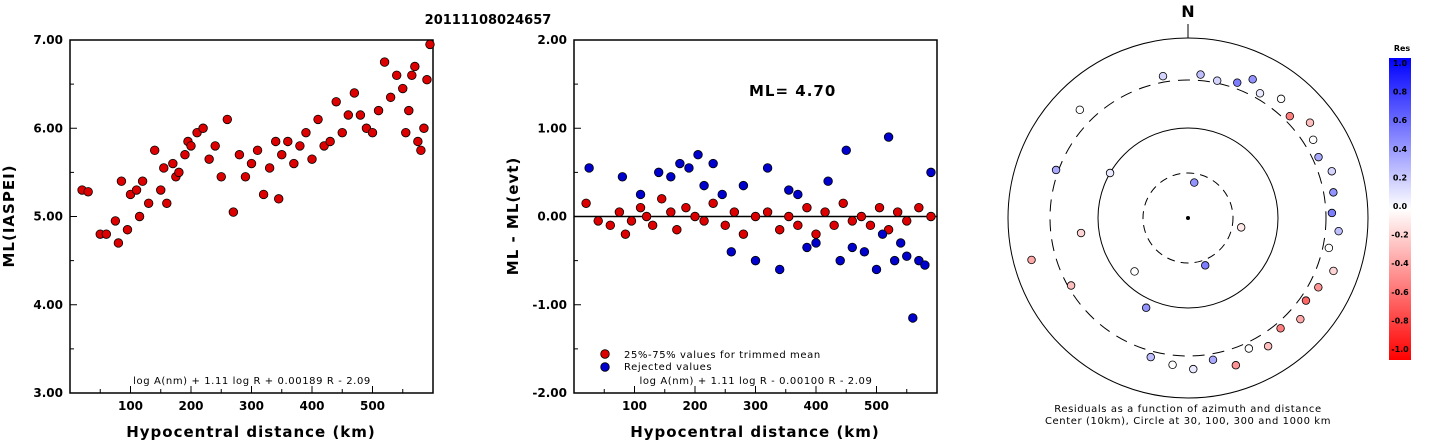 This screenshot has height=441, width=1437. I want to click on panel2-points, so click(758, 227).